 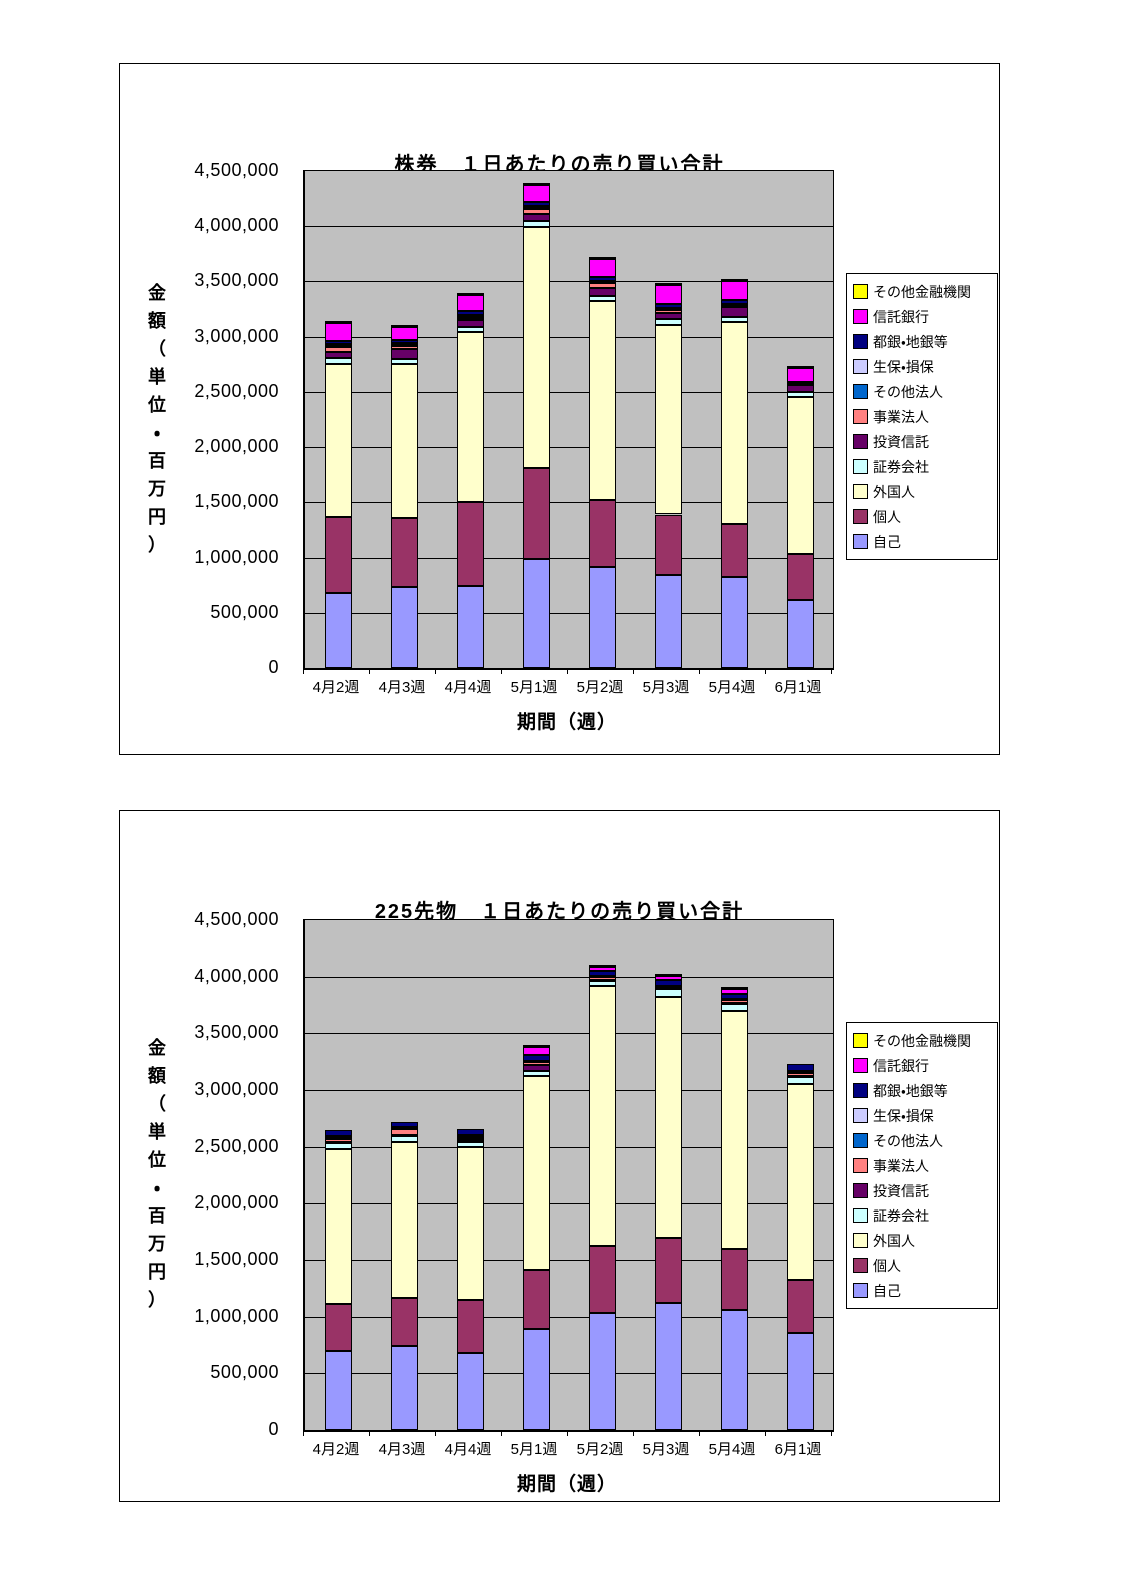 I want to click on y-tick-label: 4,500,000, so click(x=236, y=170).